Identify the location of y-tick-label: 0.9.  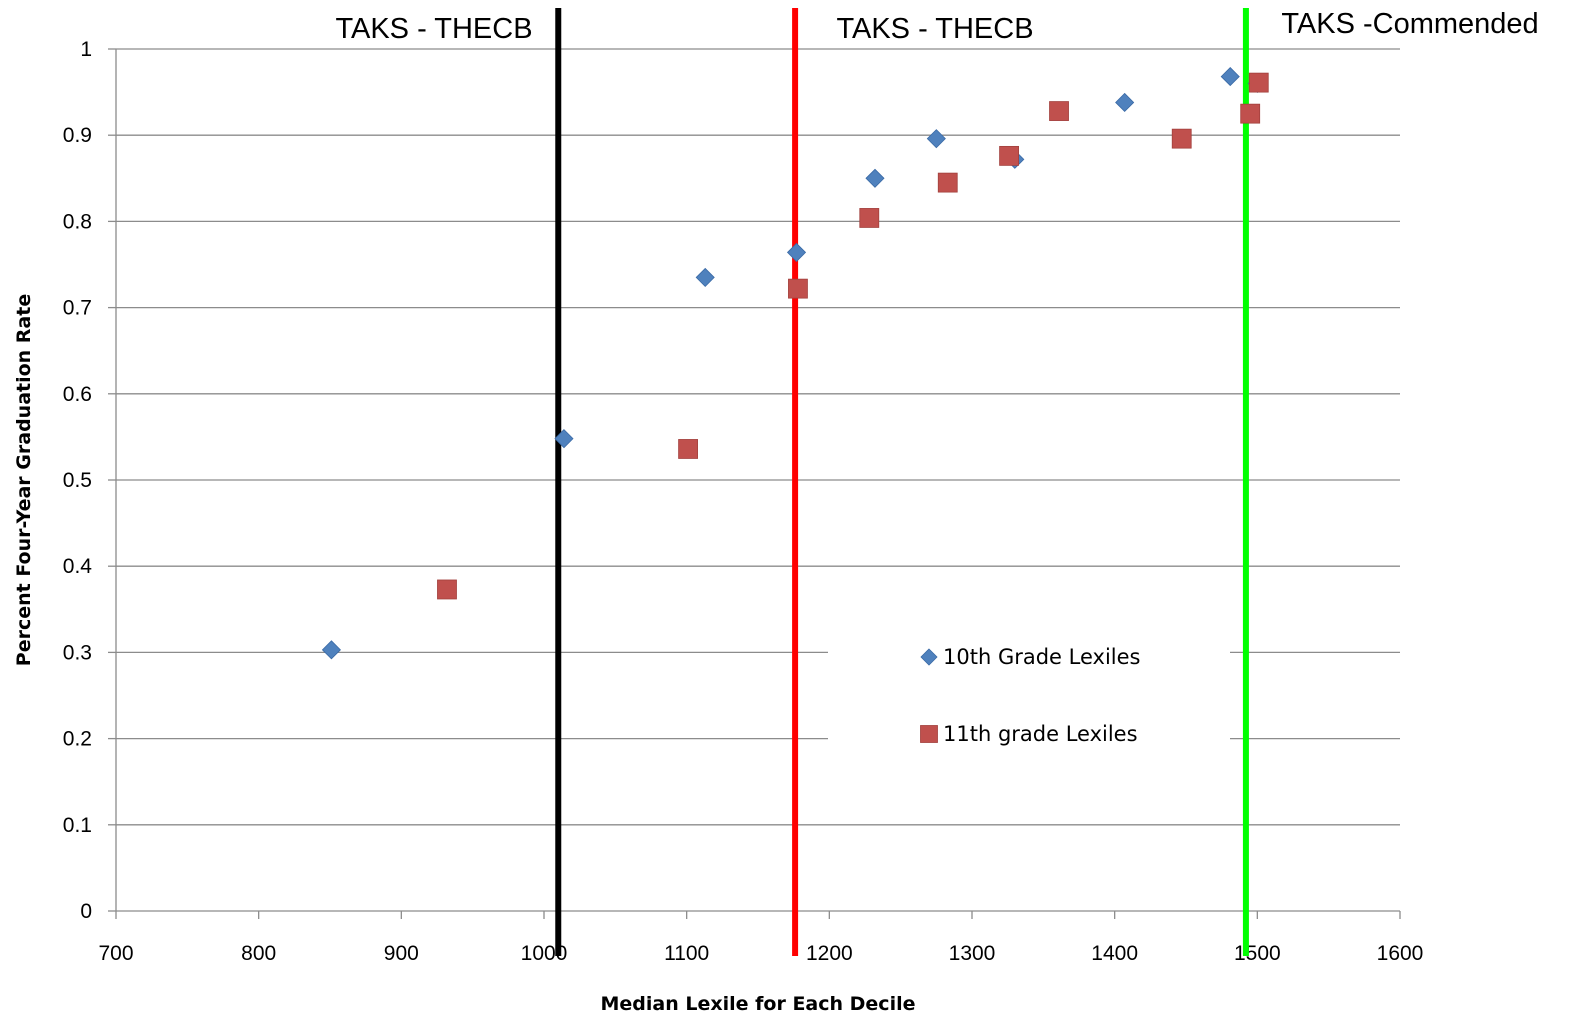
(77, 135).